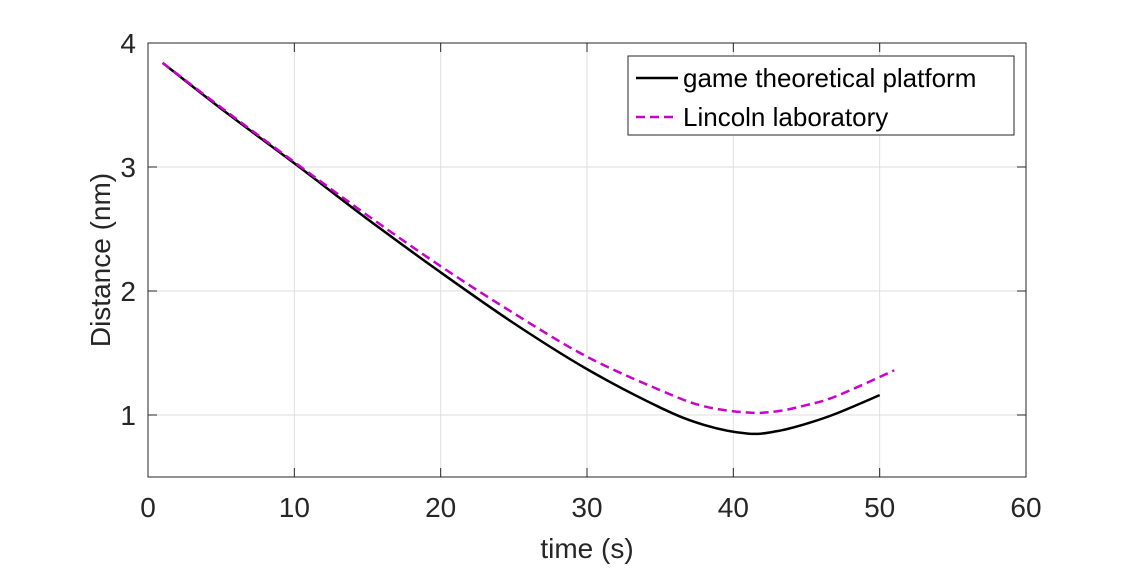 This screenshot has width=1135, height=569. Describe the element at coordinates (128, 43) in the screenshot. I see `y-tick-label: 4` at that location.